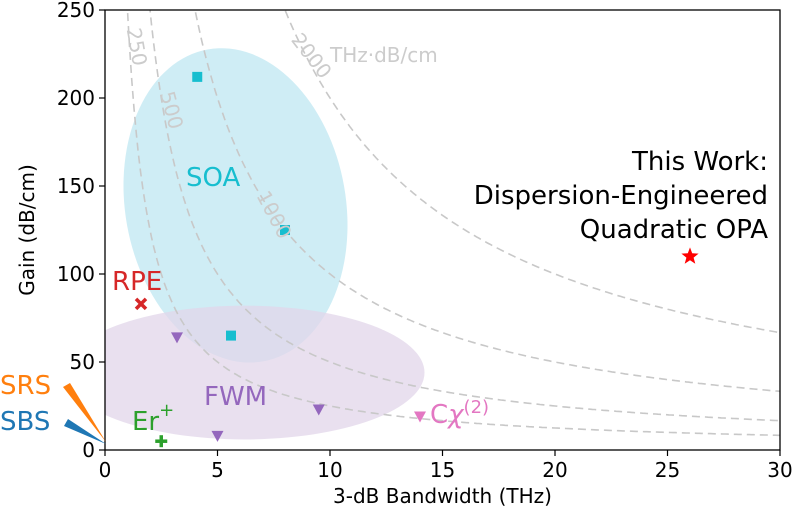 This screenshot has width=800, height=512. What do you see at coordinates (76, 11) in the screenshot?
I see `y-tick-label-250: 250` at bounding box center [76, 11].